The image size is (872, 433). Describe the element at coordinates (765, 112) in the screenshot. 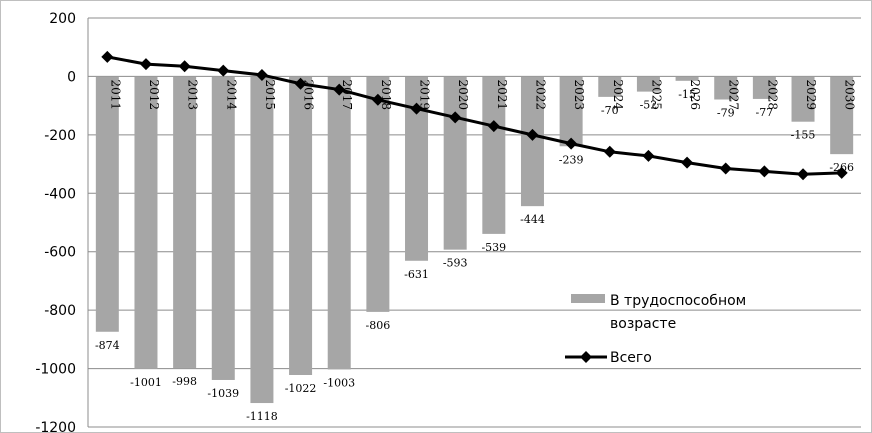

I see `bar-data-label: -77` at that location.